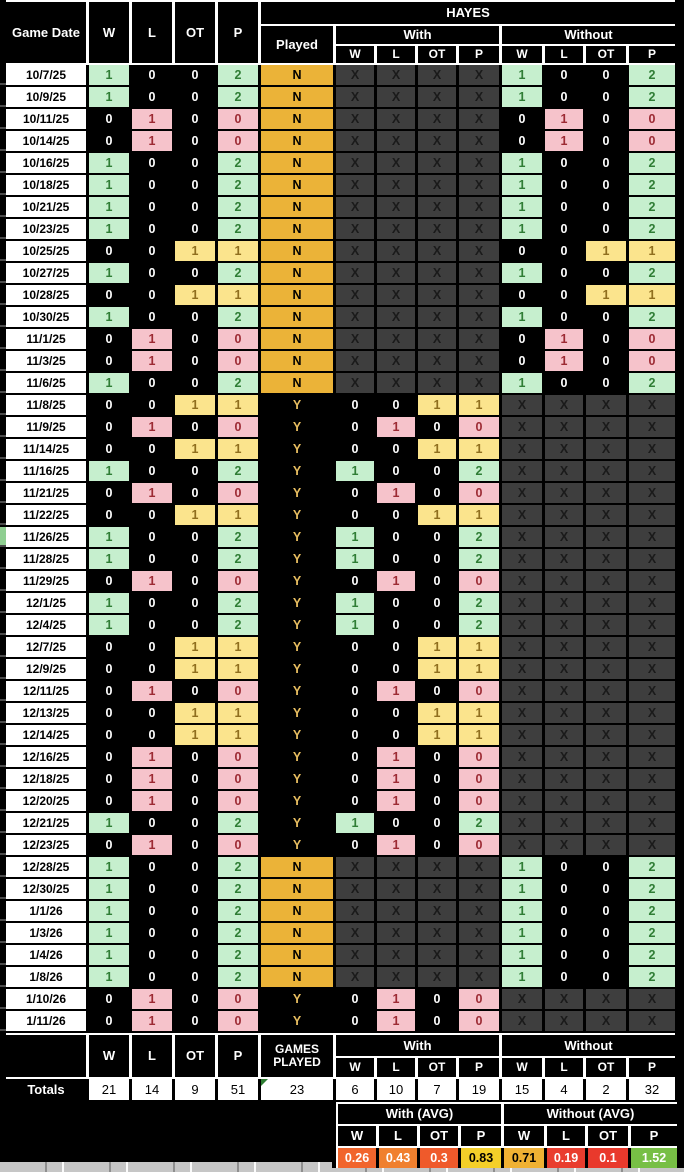 This screenshot has width=684, height=1172. Describe the element at coordinates (297, 670) in the screenshot. I see `cell-played: Y` at that location.